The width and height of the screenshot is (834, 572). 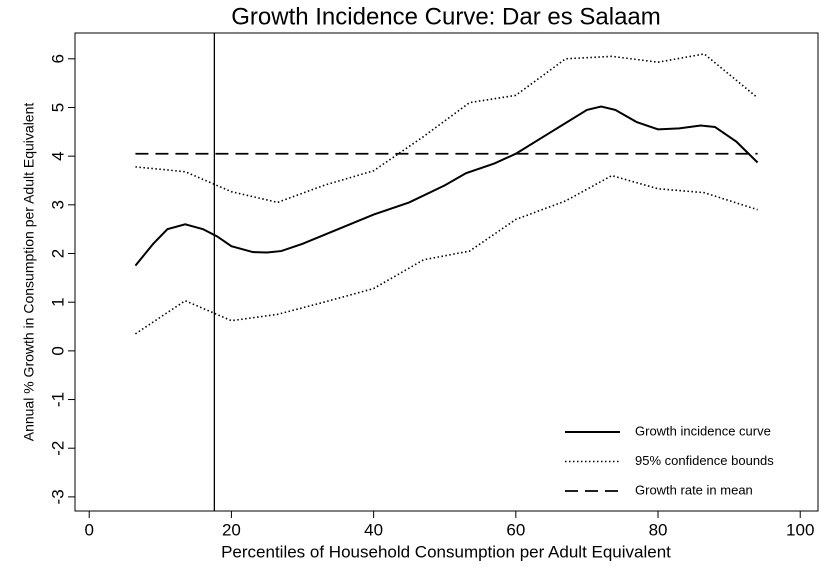 What do you see at coordinates (704, 460) in the screenshot?
I see `legend-label: 95% confidence bounds` at bounding box center [704, 460].